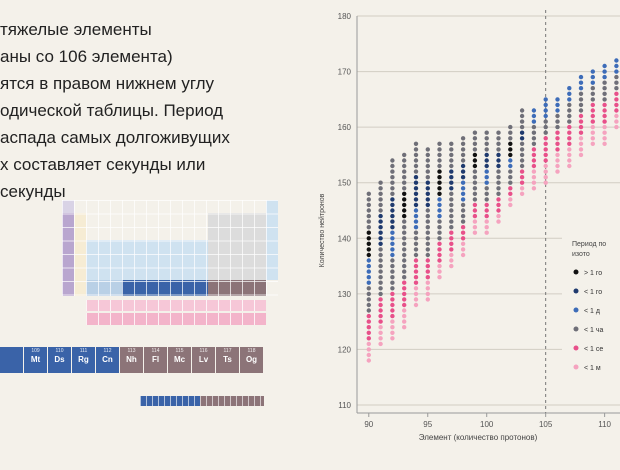 The image size is (620, 470). What do you see at coordinates (368, 424) in the screenshot?
I see `x-tick-label: 90` at bounding box center [368, 424].